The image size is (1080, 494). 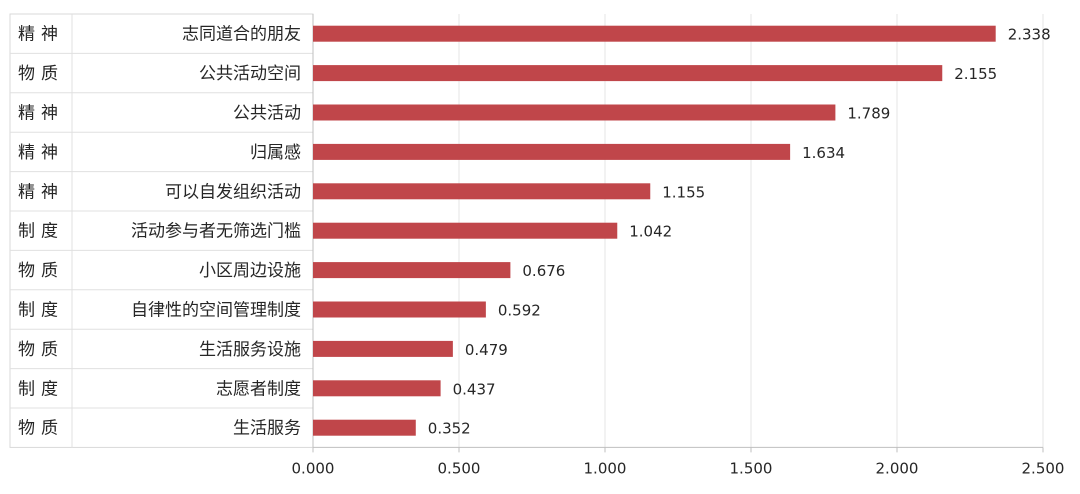 I want to click on x-tick-label: 0.000, so click(x=313, y=468).